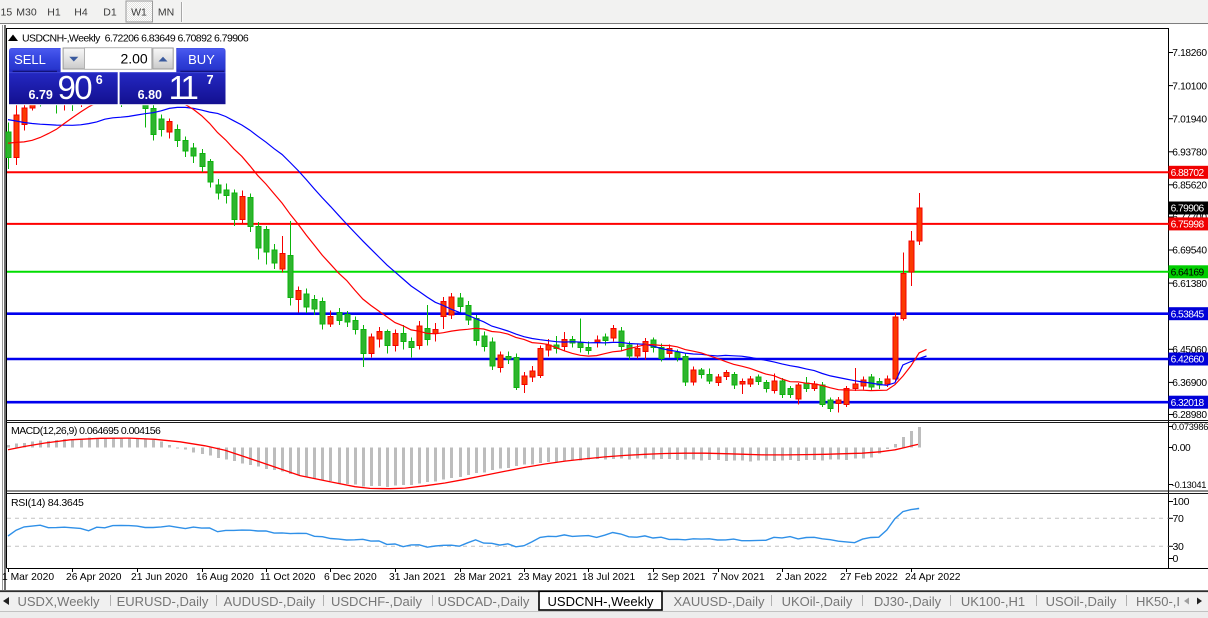  Describe the element at coordinates (1158, 601) in the screenshot. I see `svg-text: HK50-,I` at that location.